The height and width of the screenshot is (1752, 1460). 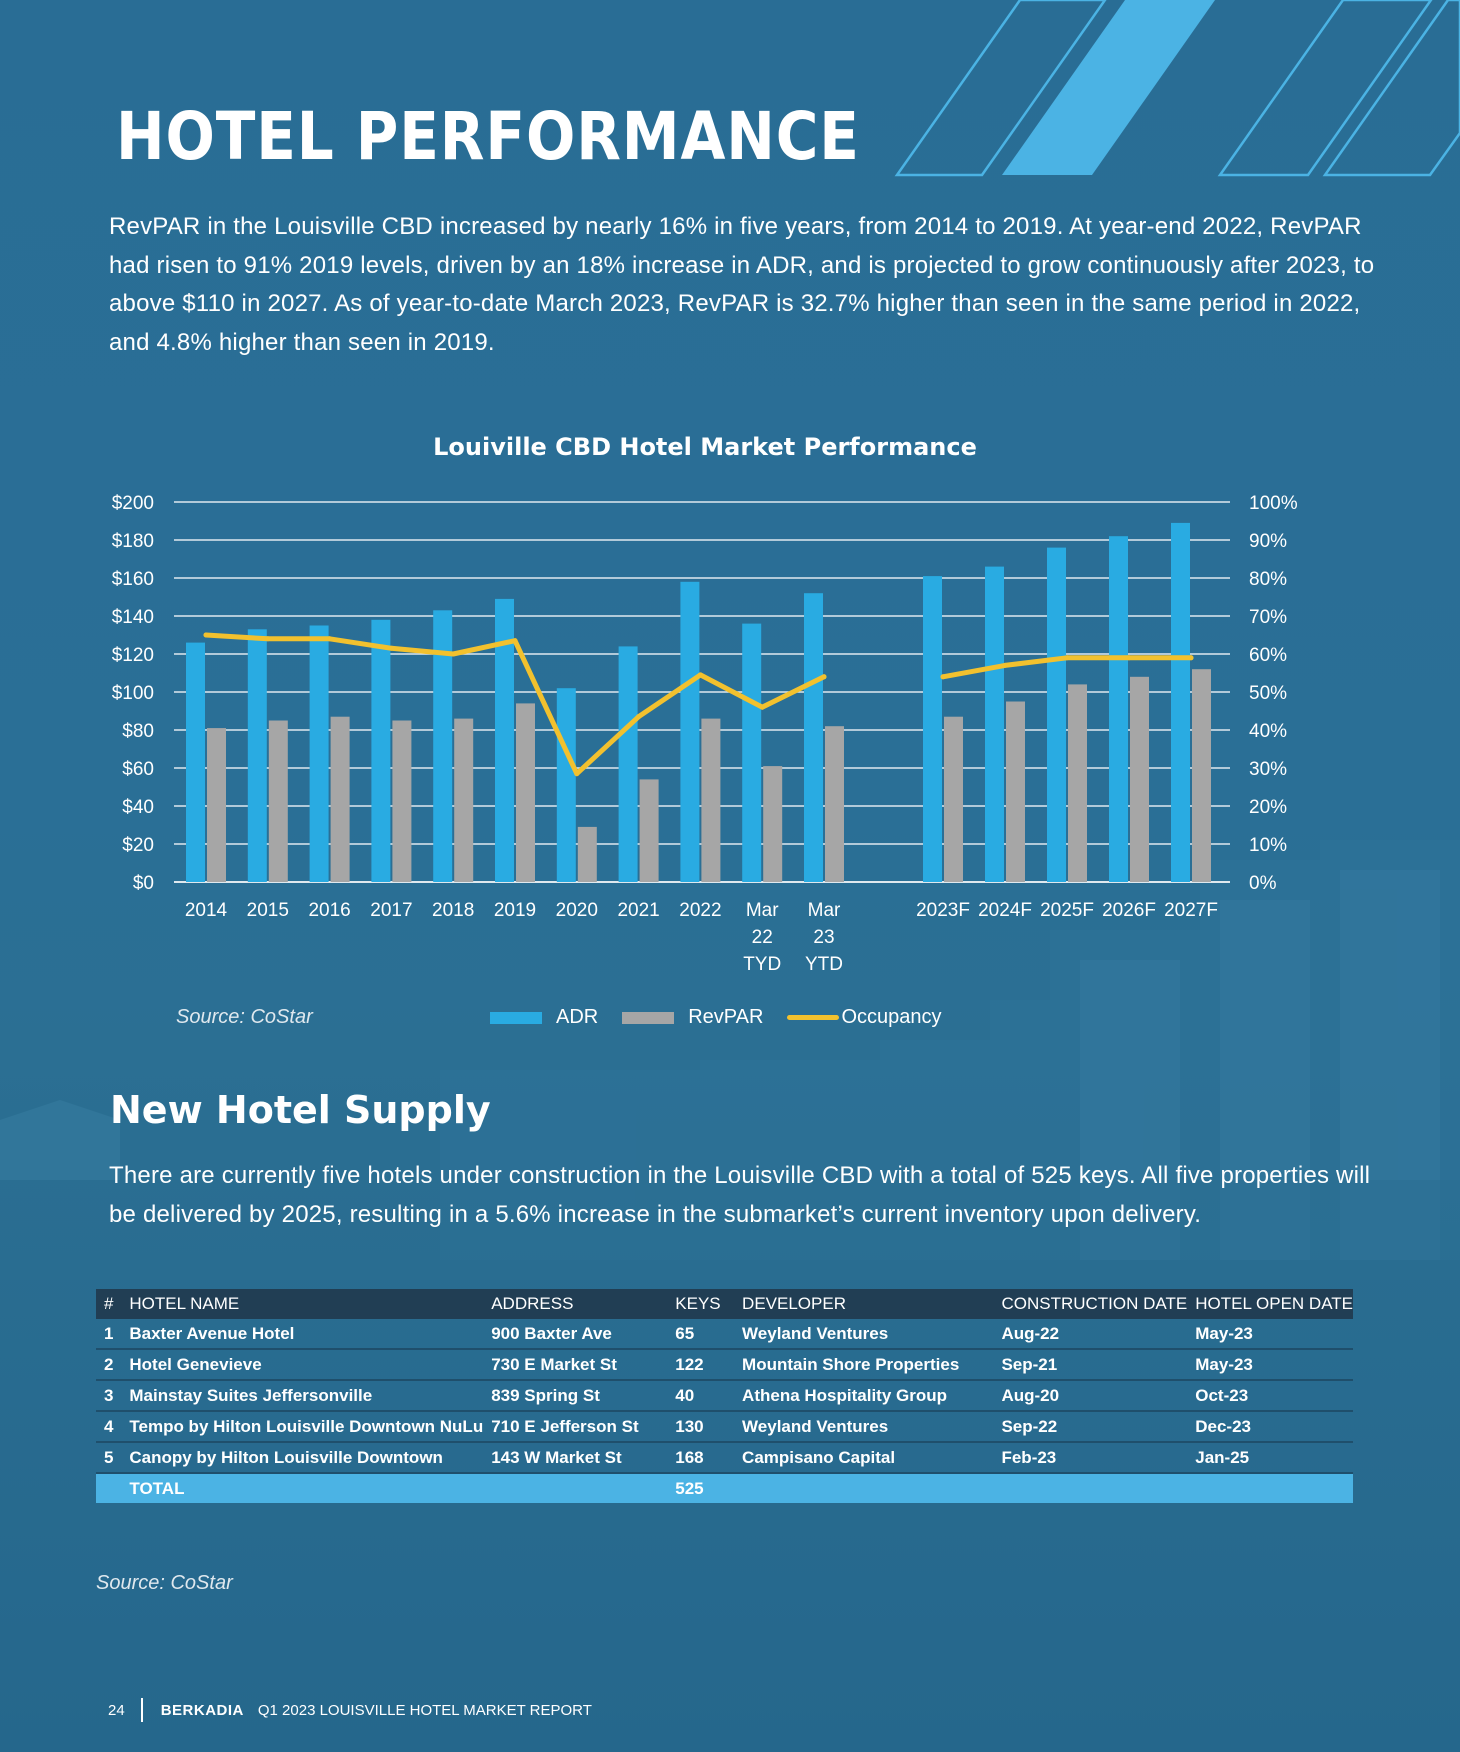 I want to click on occupancy-line, so click(x=698, y=704).